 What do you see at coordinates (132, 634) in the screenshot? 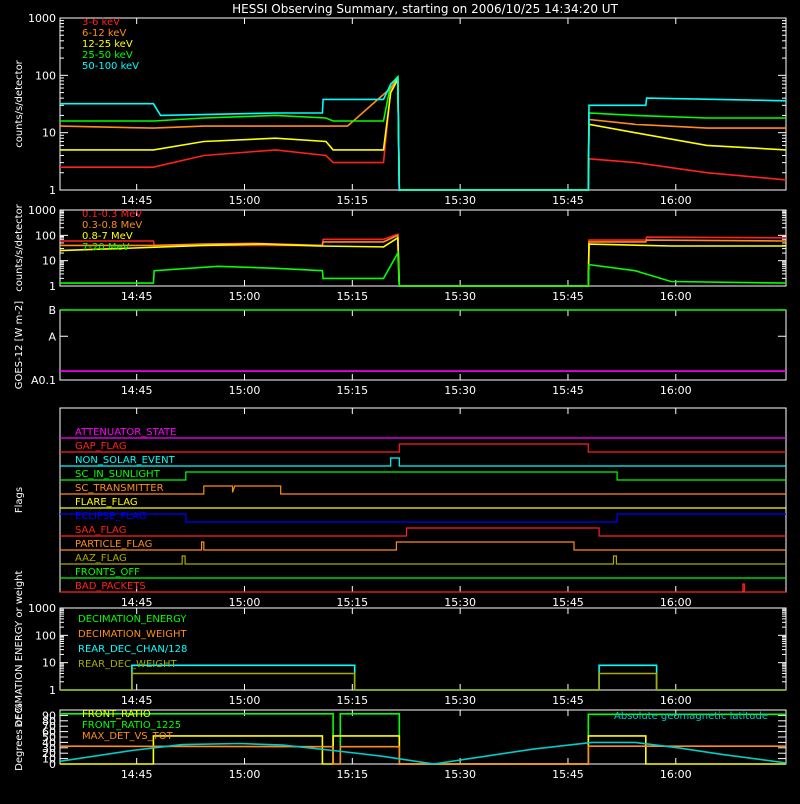
I see `legend-entry: DECIMATION_WEIGHT` at bounding box center [132, 634].